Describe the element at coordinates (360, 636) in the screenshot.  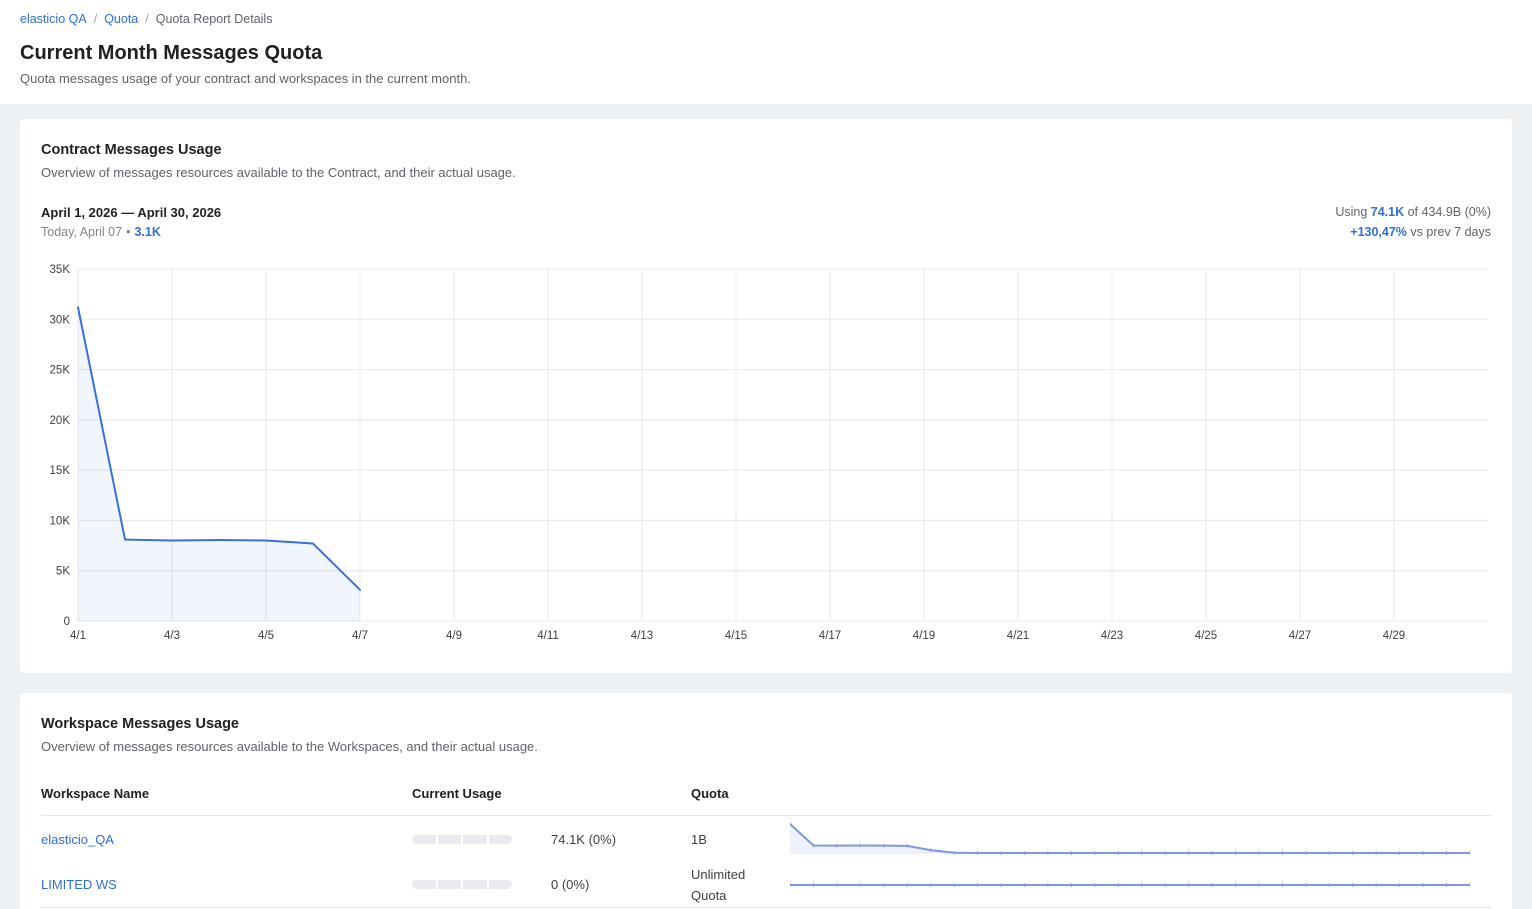
I see `svg-text: 4/7` at that location.